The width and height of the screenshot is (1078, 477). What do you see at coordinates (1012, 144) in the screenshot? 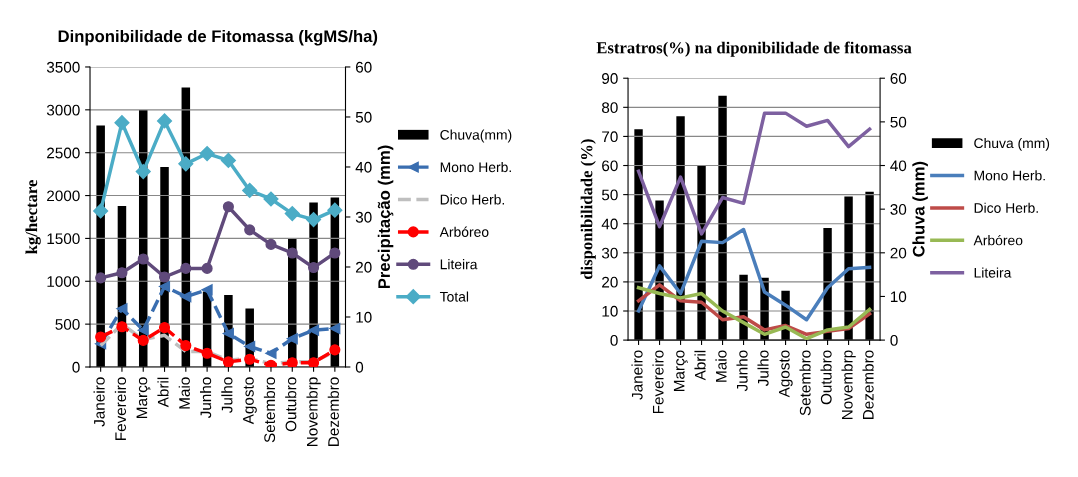
I see `legend-label: Chuva (mm)` at bounding box center [1012, 144].